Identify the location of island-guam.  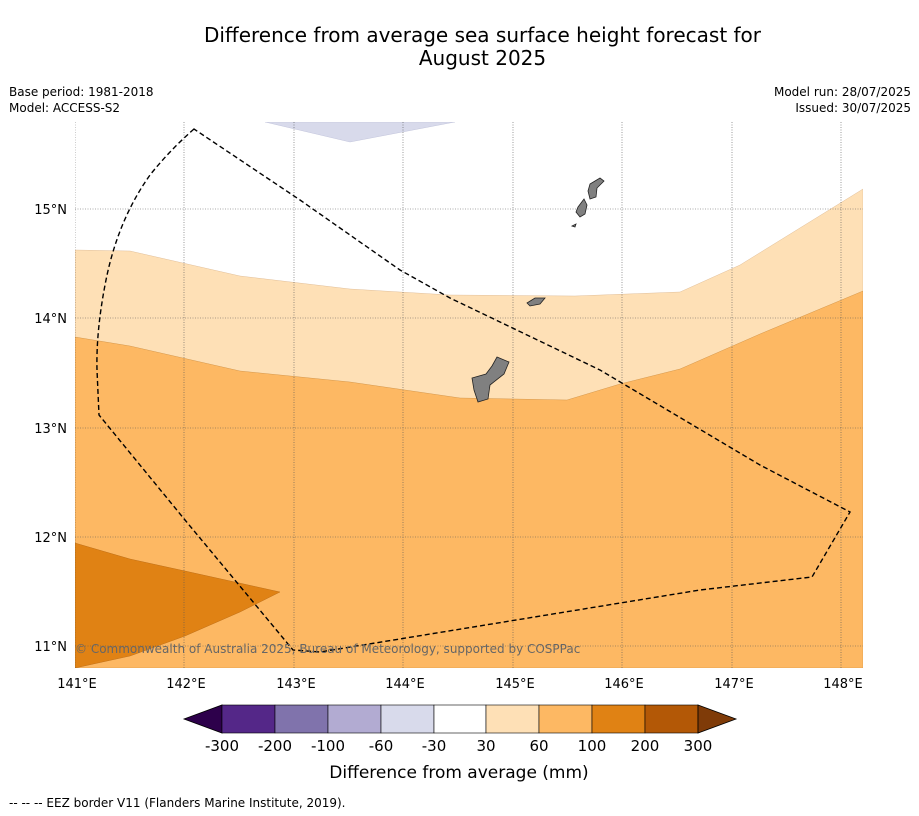
(490, 379).